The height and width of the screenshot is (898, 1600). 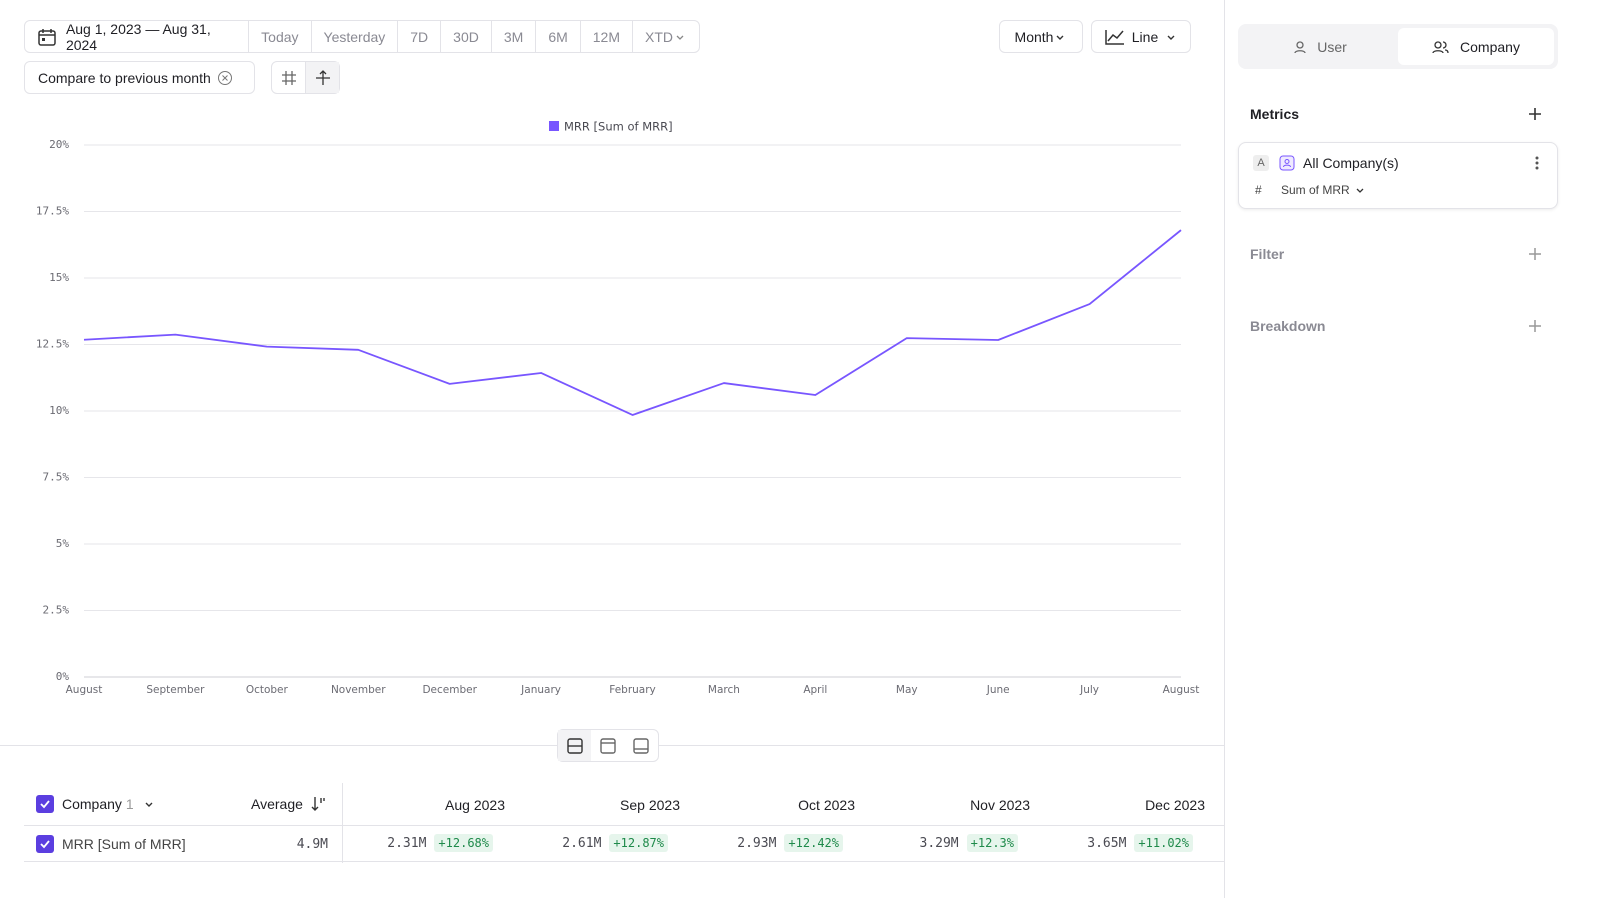 I want to click on column-header: Dec 2023, so click(x=1175, y=805).